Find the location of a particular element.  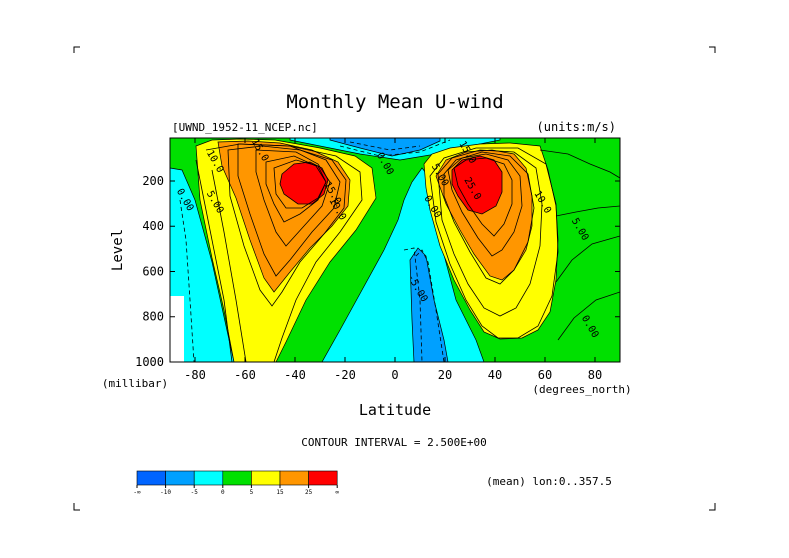

x-tick-label: 40 is located at coordinates (495, 375).